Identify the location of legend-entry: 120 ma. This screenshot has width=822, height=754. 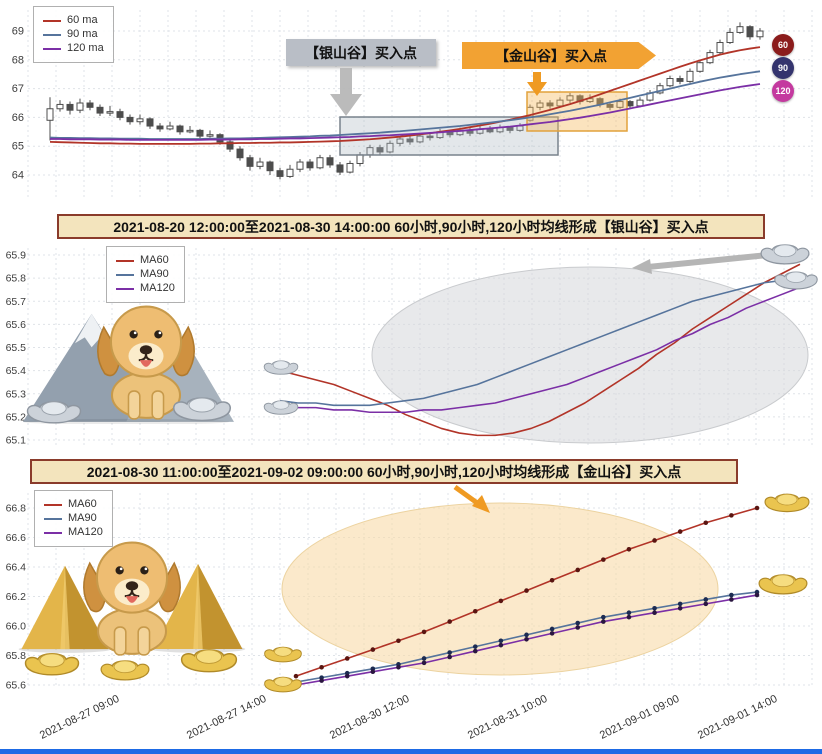
(73, 48).